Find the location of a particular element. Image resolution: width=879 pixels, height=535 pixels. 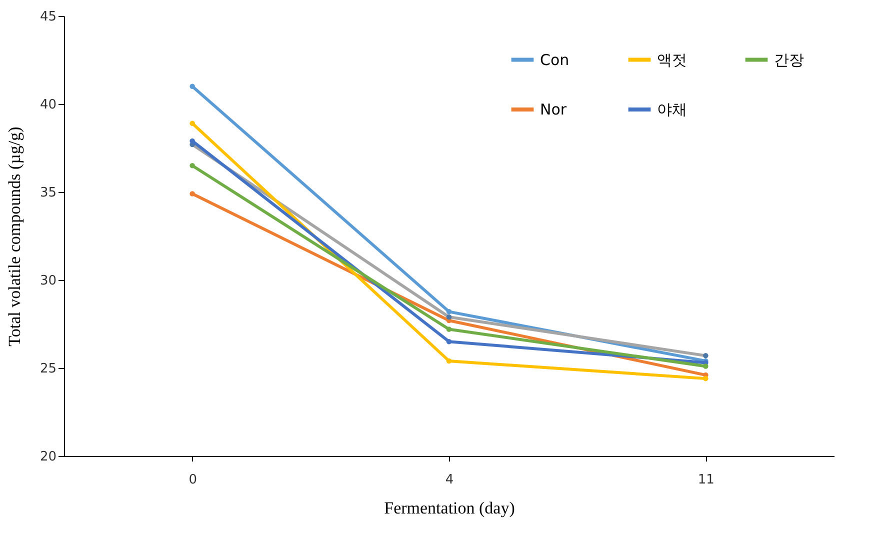

y-tick-label: 20 is located at coordinates (48, 457).